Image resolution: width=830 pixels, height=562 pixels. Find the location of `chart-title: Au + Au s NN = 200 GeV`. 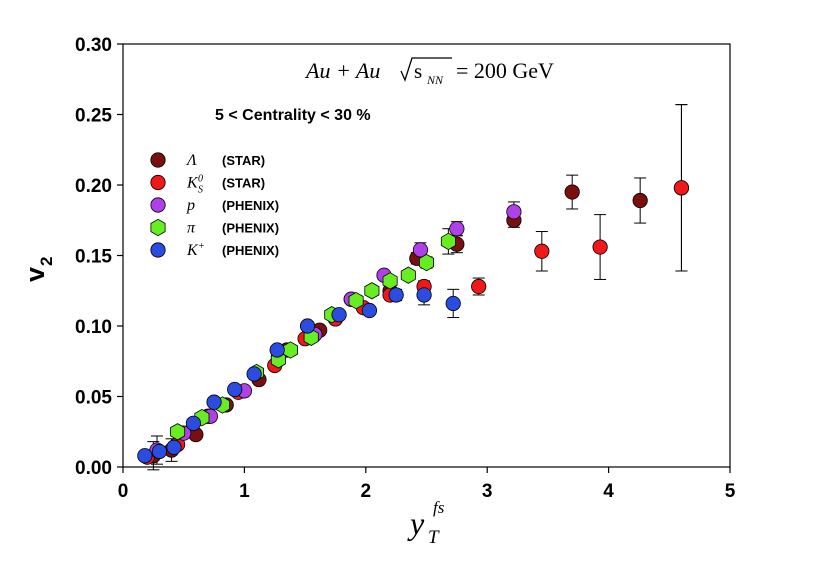

chart-title: Au + Au s NN = 200 GeV is located at coordinates (429, 72).